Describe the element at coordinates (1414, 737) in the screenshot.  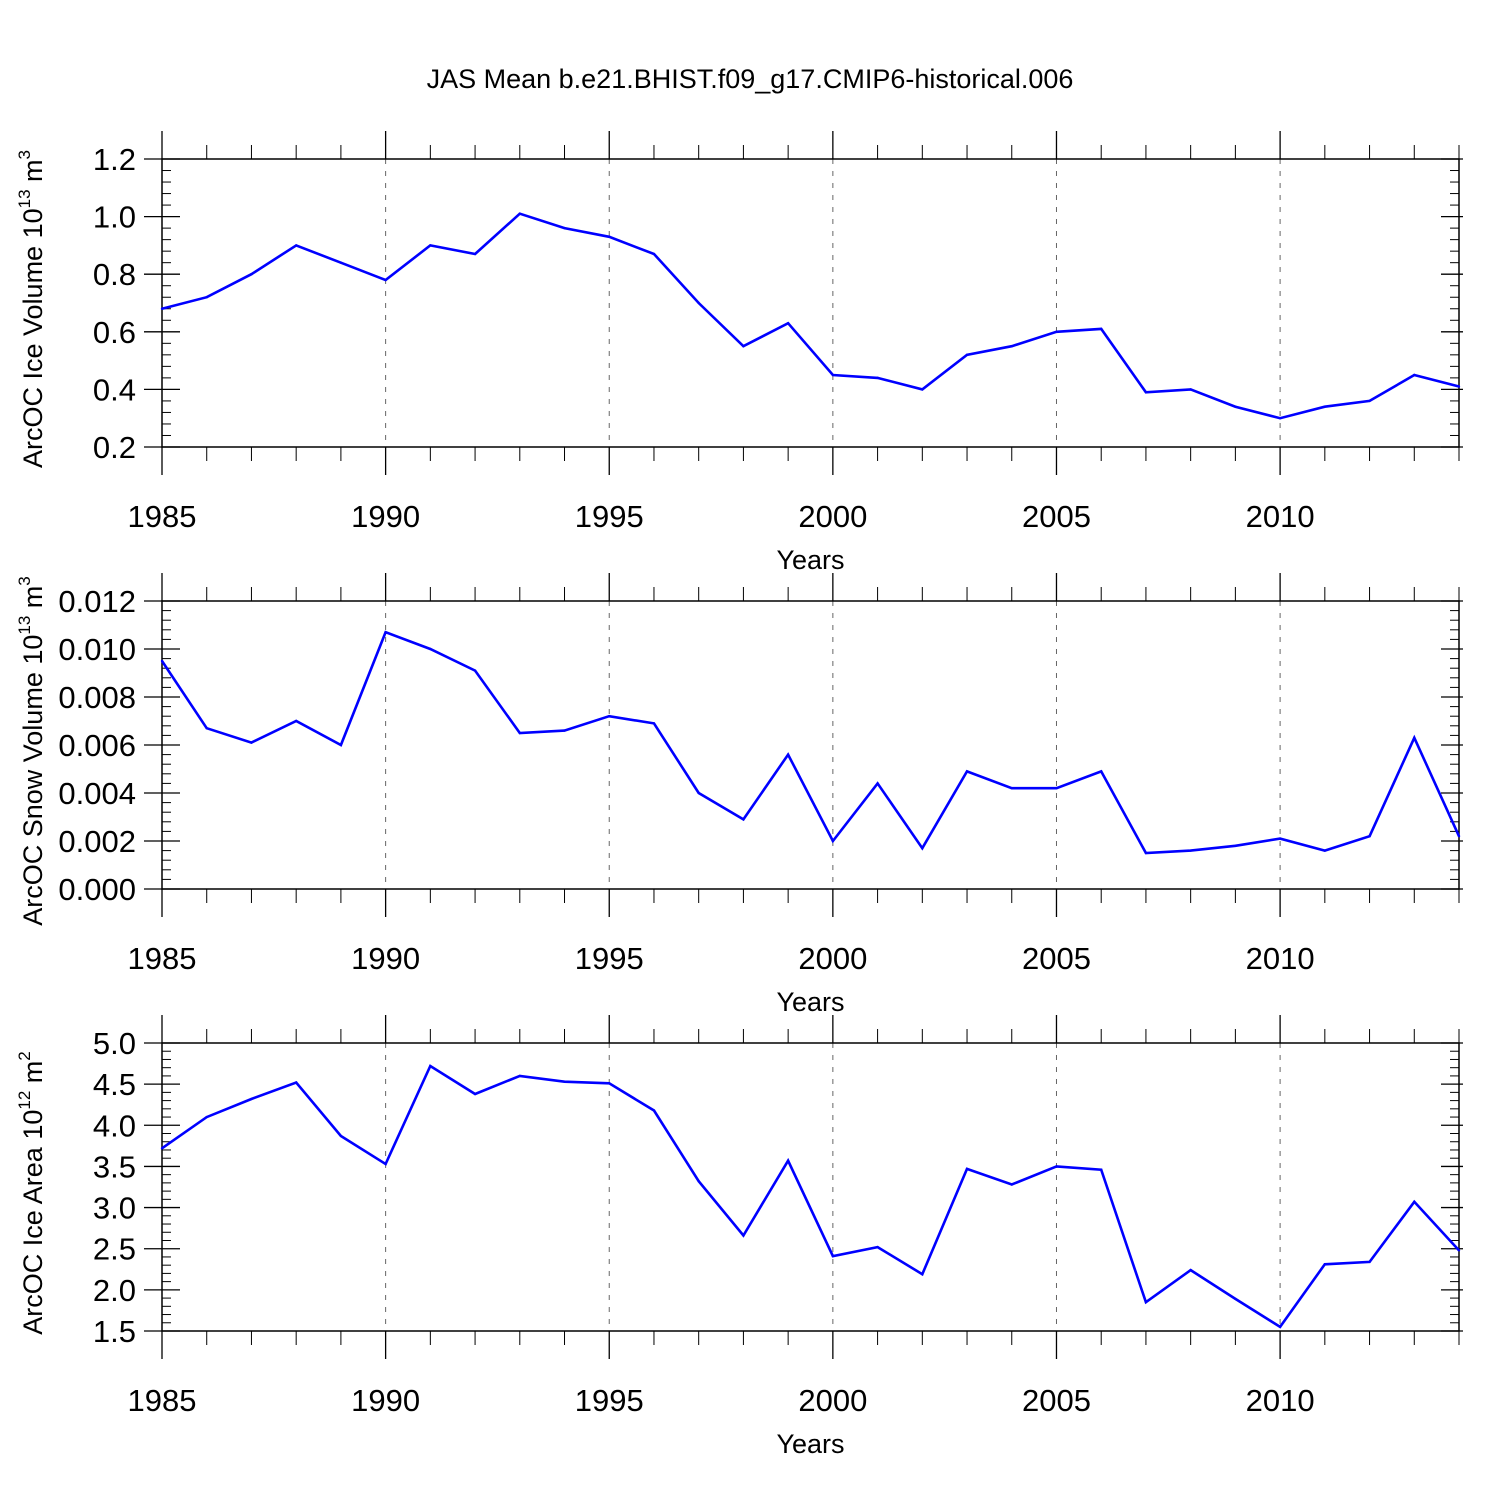
I see `panel-2-point-2013` at that location.